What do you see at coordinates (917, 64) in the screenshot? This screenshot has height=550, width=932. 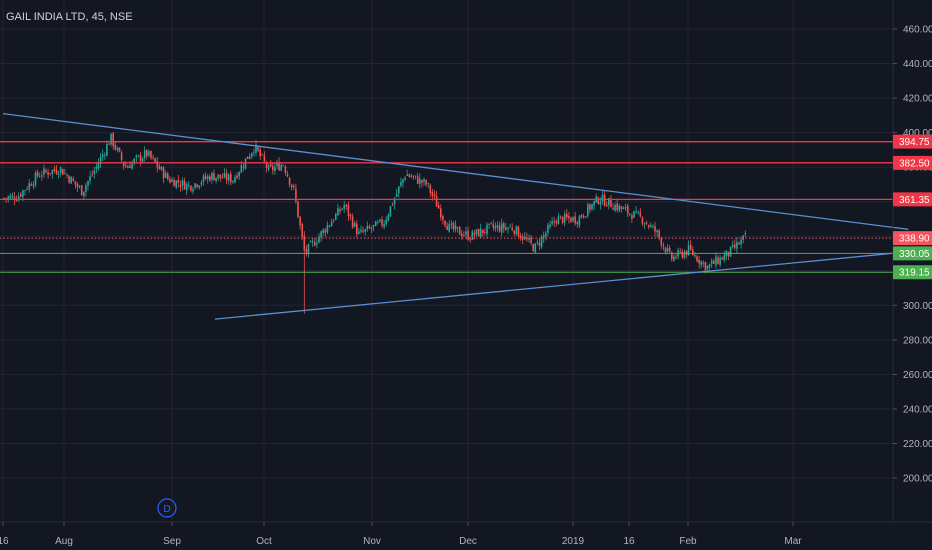 I see `y-tick-label: 440.00` at bounding box center [917, 64].